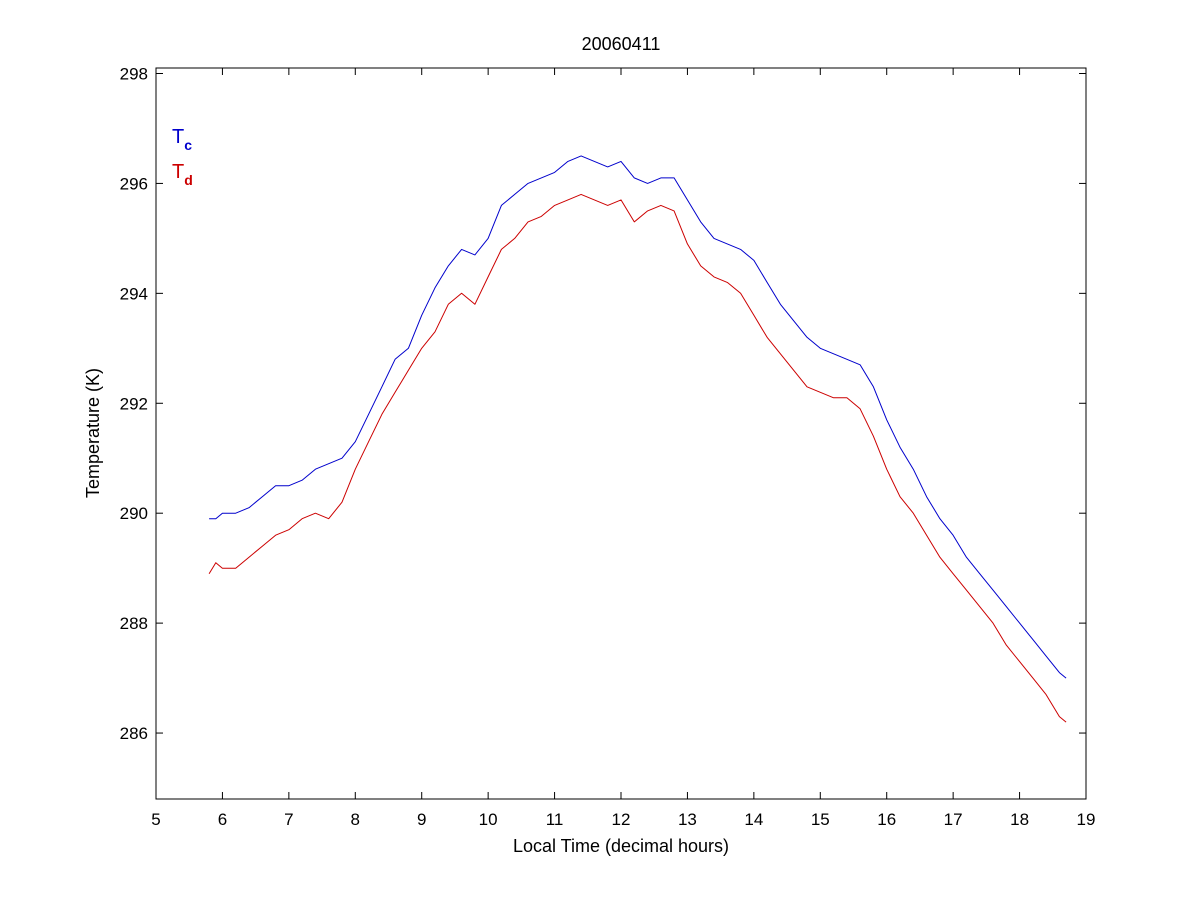 The image size is (1200, 900). What do you see at coordinates (134, 73) in the screenshot?
I see `y-tick-label: 298` at bounding box center [134, 73].